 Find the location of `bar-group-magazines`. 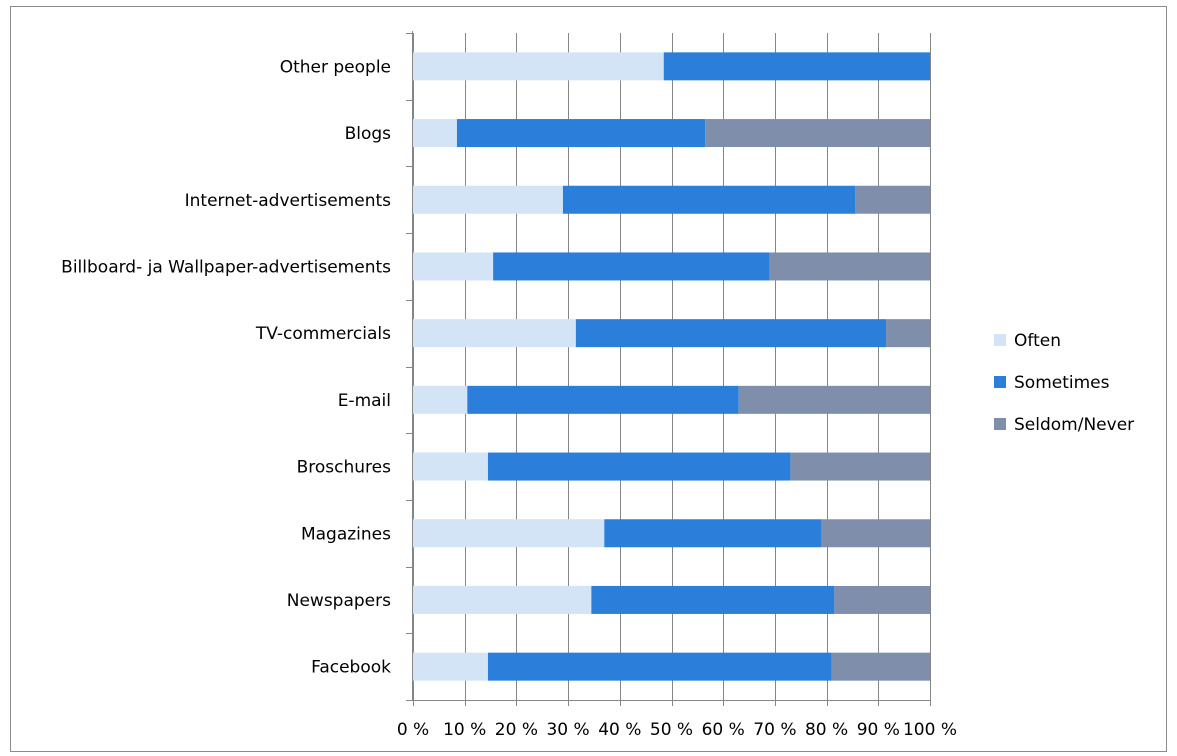

bar-group-magazines is located at coordinates (671, 533).